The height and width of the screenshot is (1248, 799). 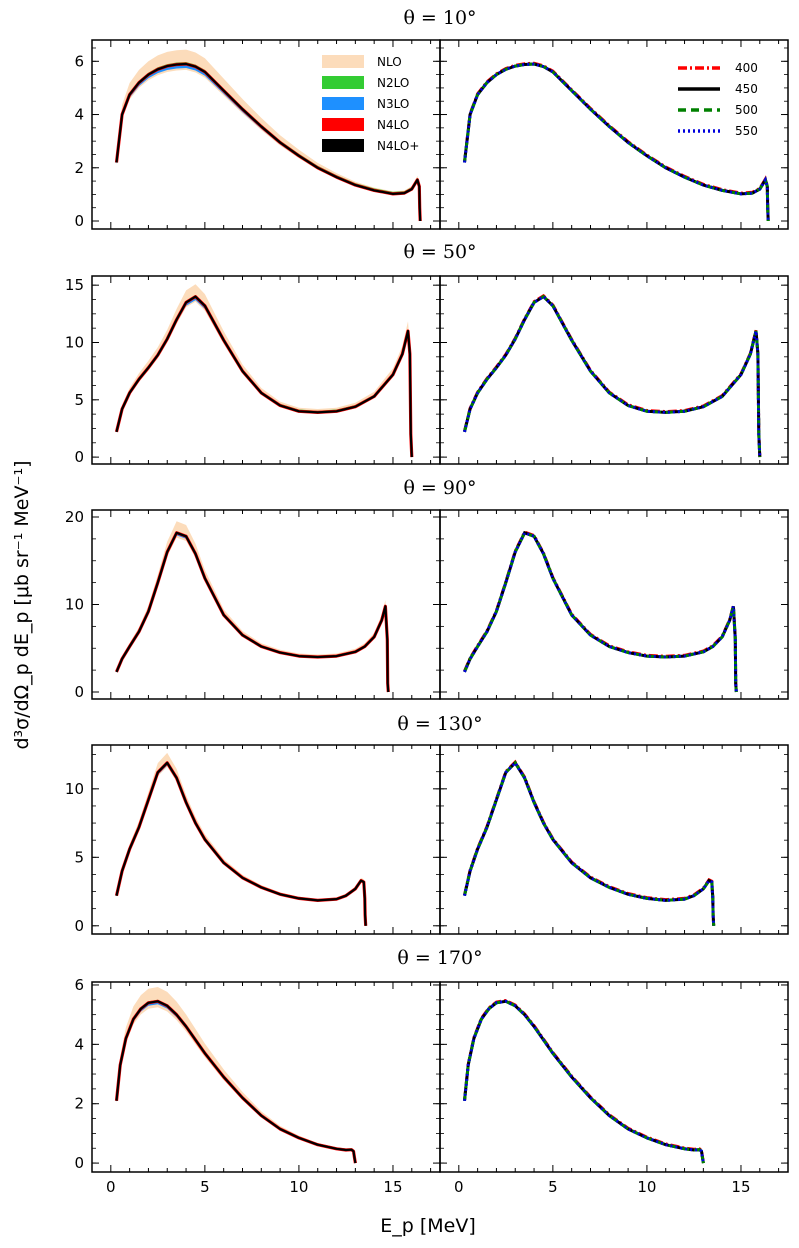 I want to click on y-tick-label: 15, so click(x=74, y=285).